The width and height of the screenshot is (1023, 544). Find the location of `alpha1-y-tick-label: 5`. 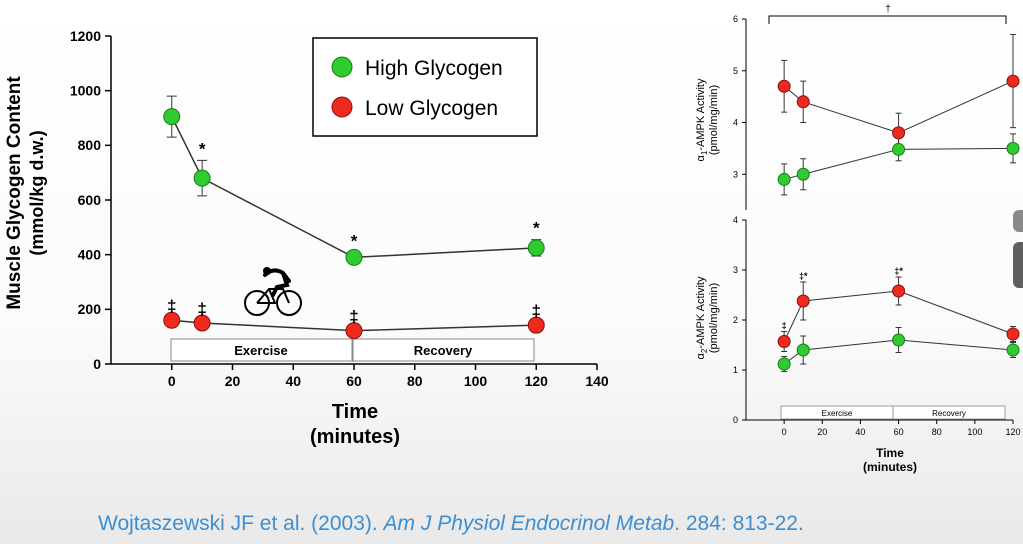

alpha1-y-tick-label: 5 is located at coordinates (735, 71).